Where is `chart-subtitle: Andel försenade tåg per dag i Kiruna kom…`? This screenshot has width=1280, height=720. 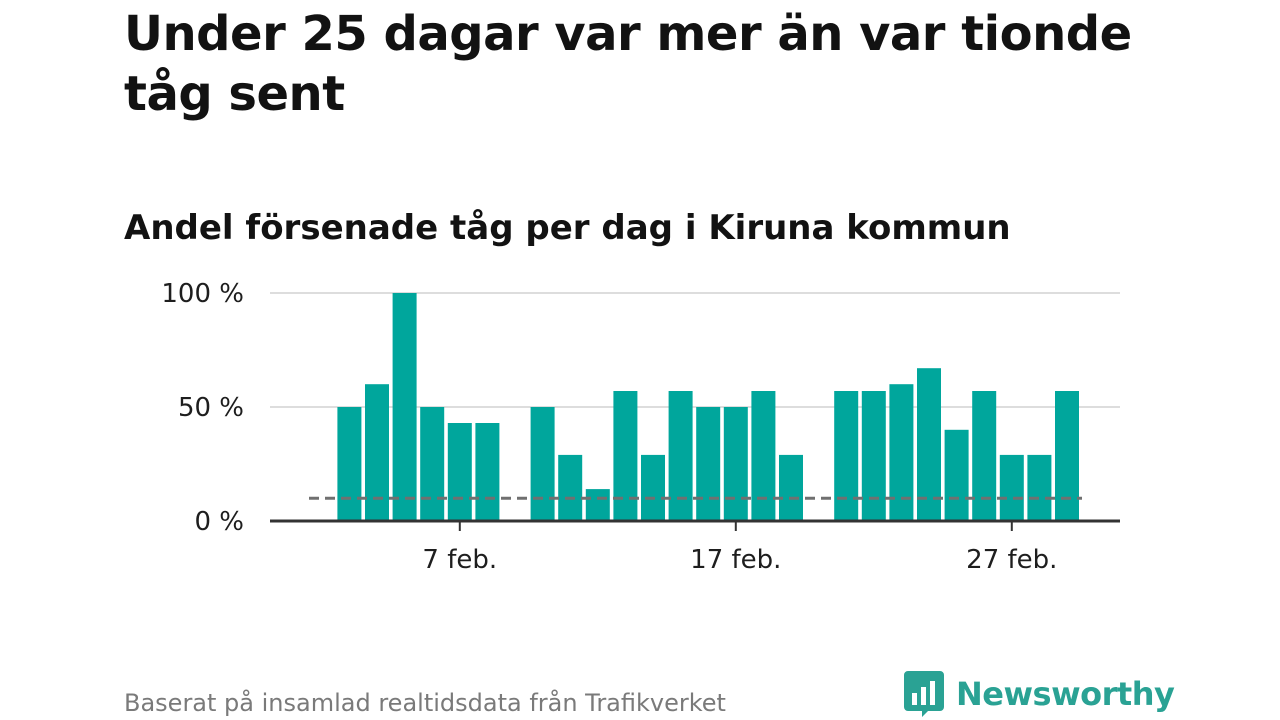
chart-subtitle: Andel försenade tåg per dag i Kiruna kom… is located at coordinates (567, 228).